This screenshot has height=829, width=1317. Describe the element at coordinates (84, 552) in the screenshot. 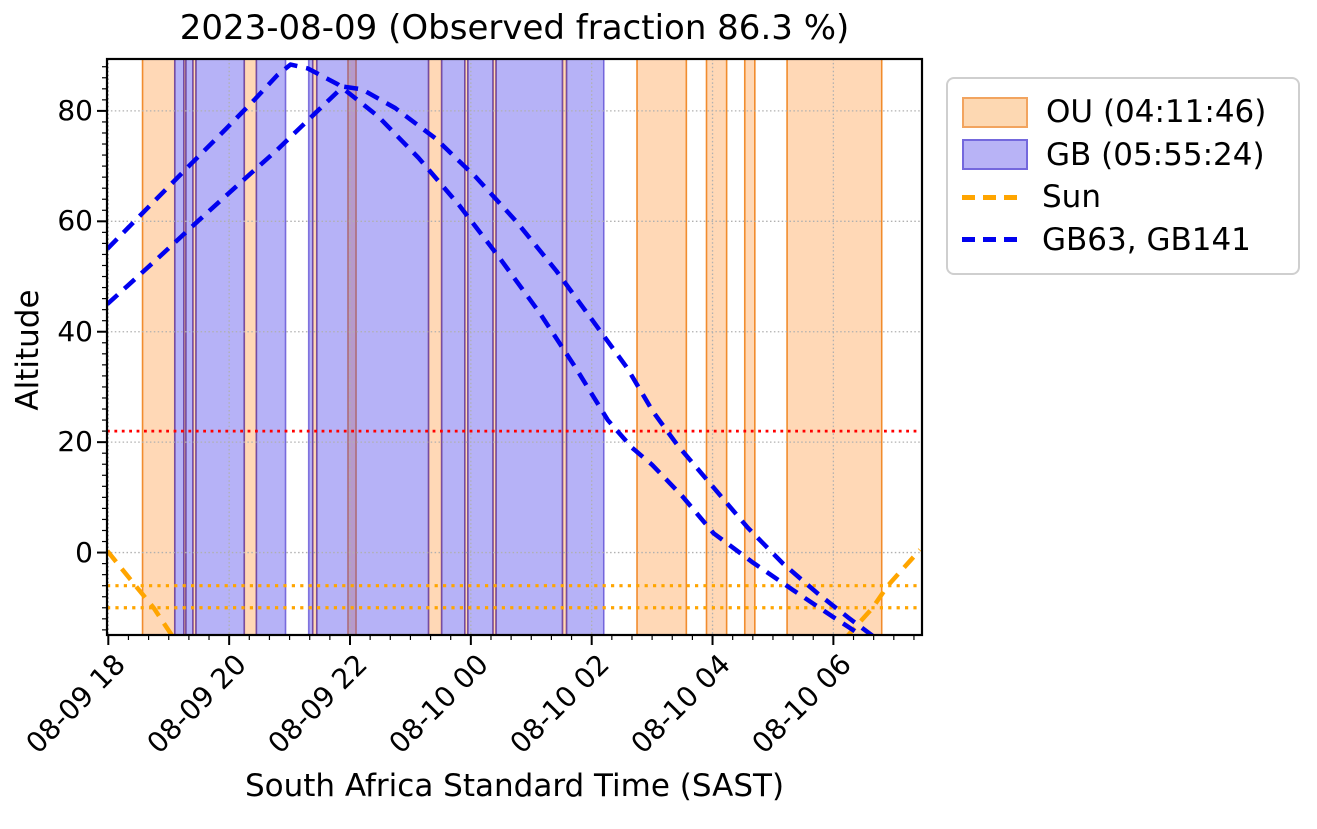

I see `y-tick-label: 0` at that location.